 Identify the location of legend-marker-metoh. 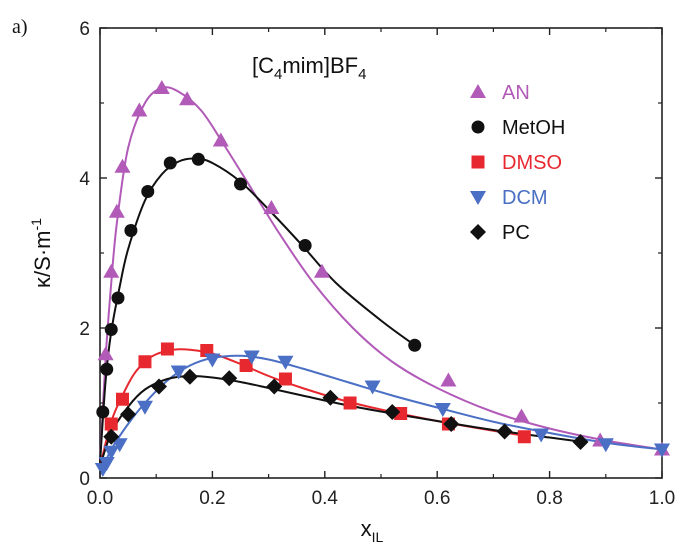
(478, 127).